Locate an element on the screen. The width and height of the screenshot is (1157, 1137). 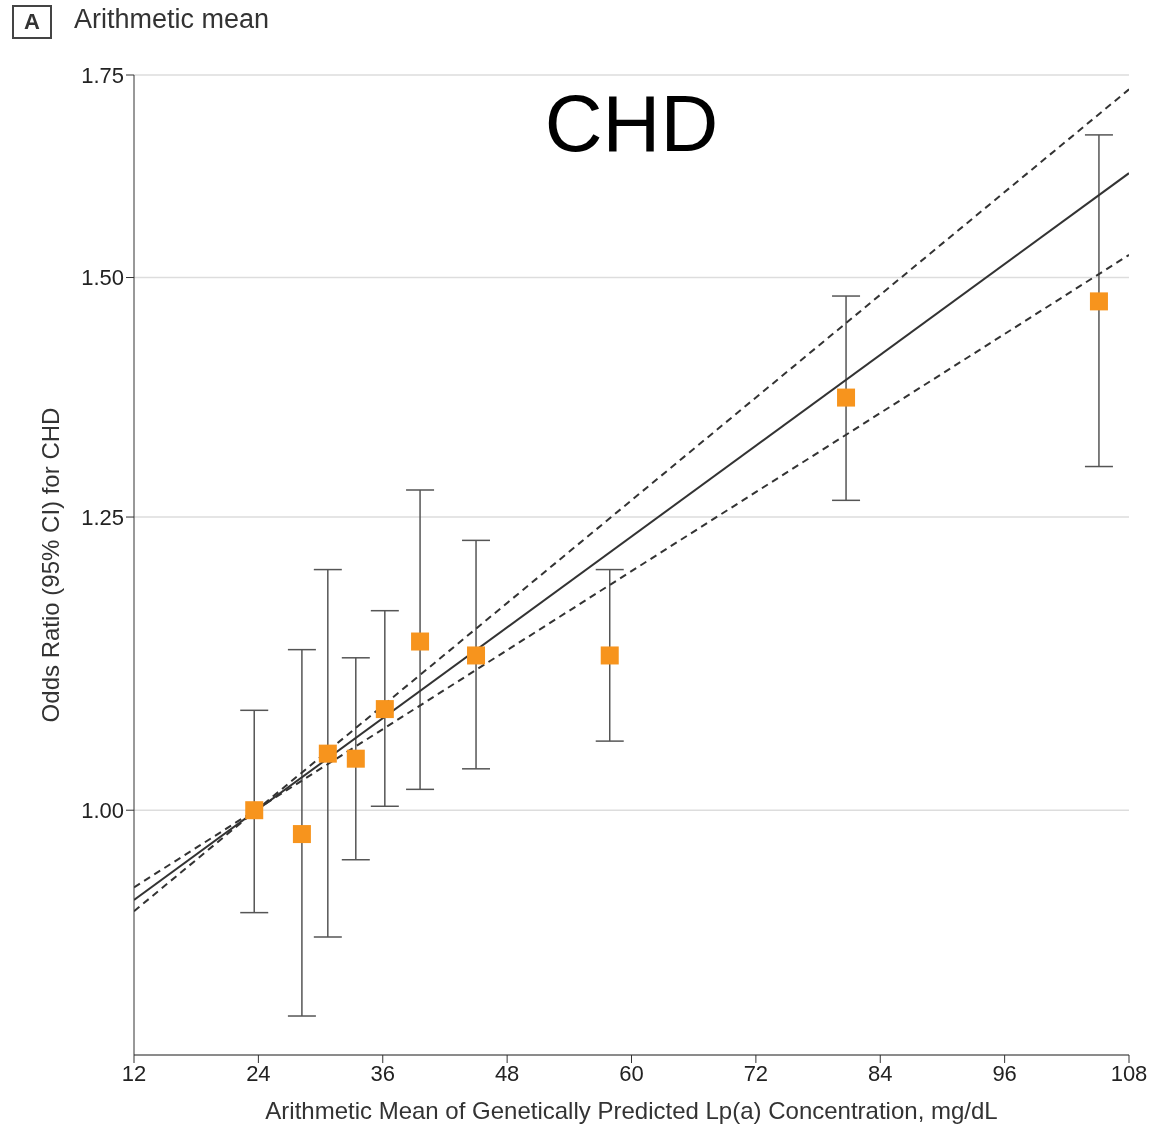
x-tick-label: 24 is located at coordinates (258, 1073).